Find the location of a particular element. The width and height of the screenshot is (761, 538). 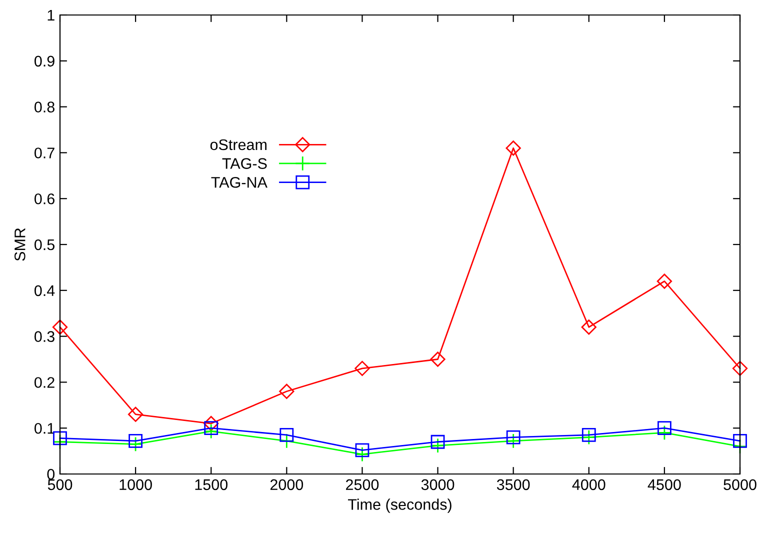

y-tick-label: 0.5 is located at coordinates (44, 244).